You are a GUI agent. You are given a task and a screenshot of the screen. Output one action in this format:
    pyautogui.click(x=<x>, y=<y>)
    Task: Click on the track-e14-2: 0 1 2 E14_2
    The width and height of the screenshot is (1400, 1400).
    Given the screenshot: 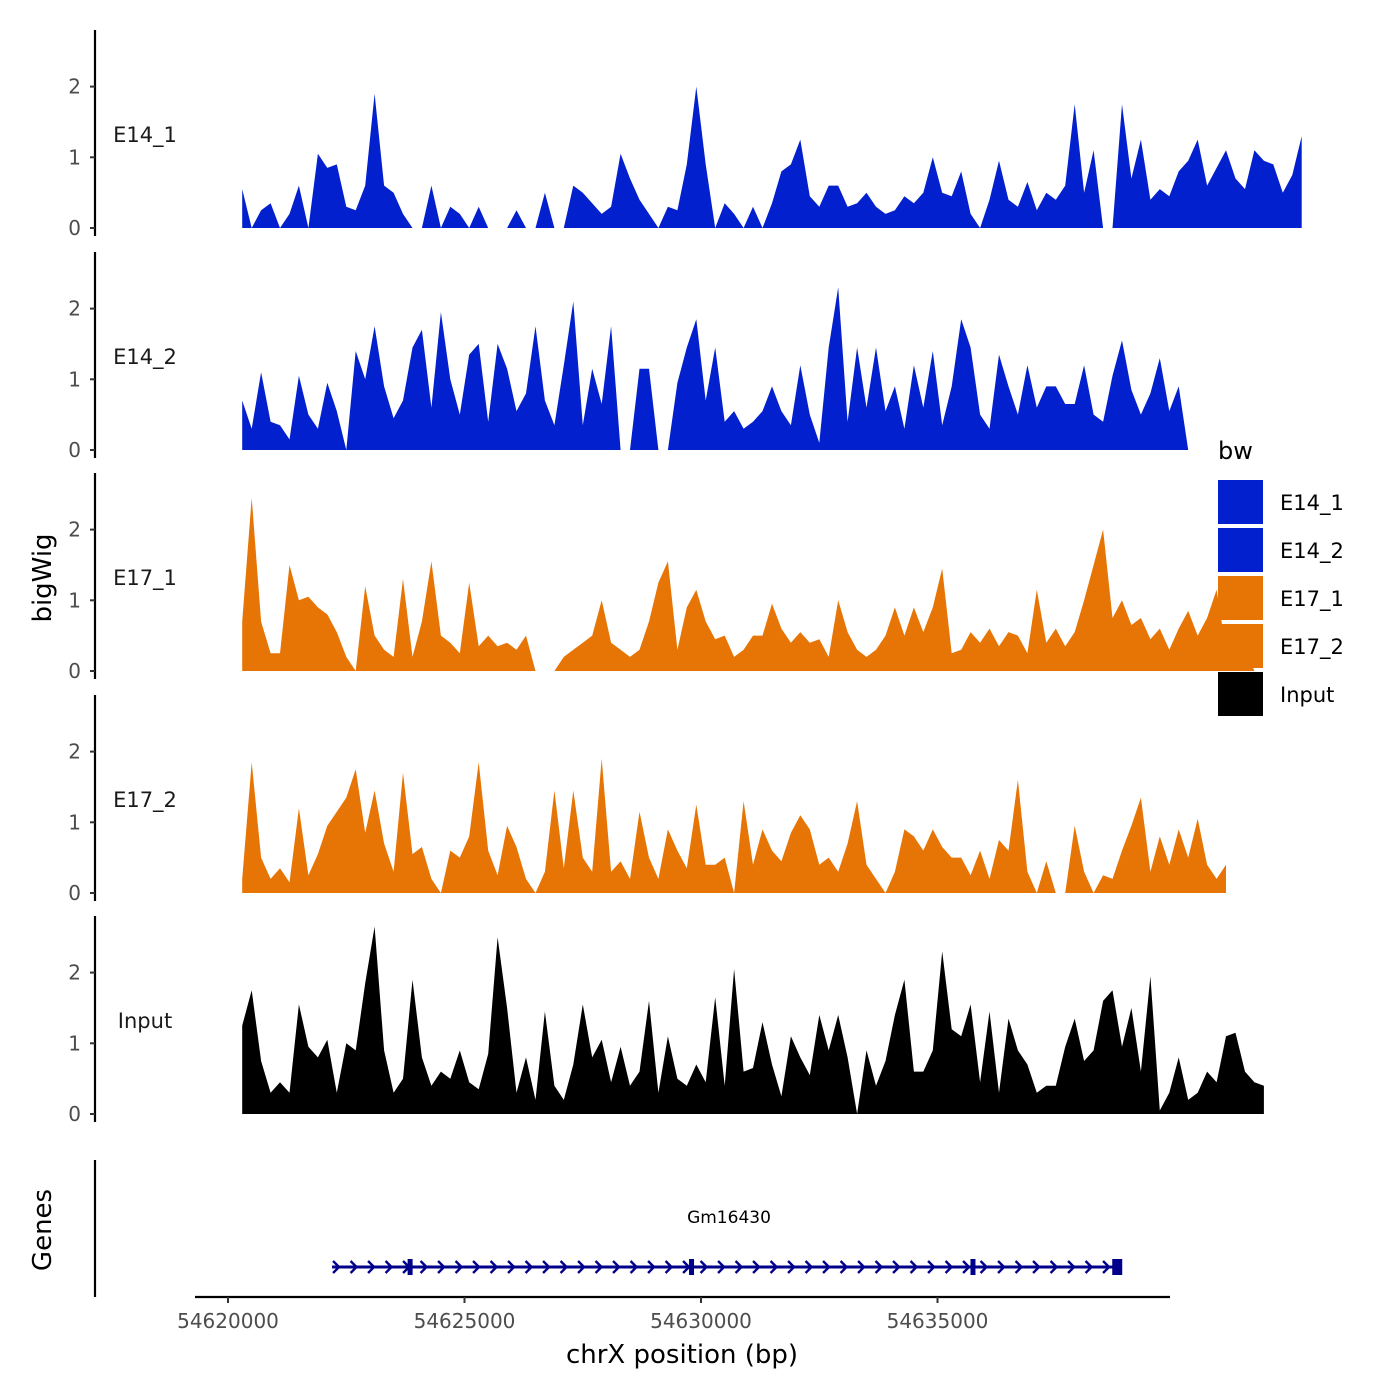 What is the action you would take?
    pyautogui.click(x=628, y=357)
    